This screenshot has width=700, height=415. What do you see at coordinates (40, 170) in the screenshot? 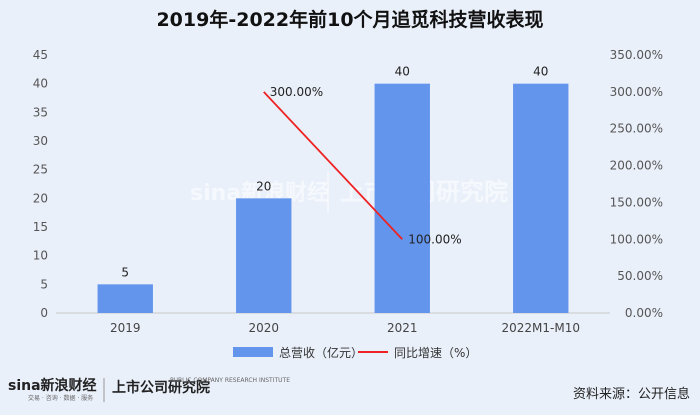
I see `left-tick-label: 25` at bounding box center [40, 170].